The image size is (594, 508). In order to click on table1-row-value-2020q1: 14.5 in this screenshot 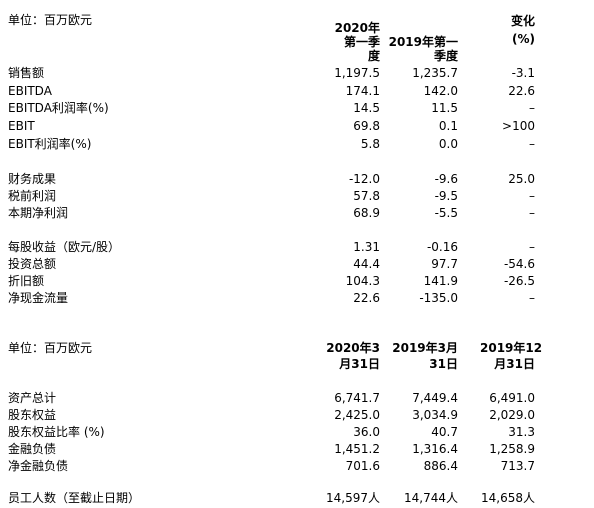, I will do `click(366, 108)`.